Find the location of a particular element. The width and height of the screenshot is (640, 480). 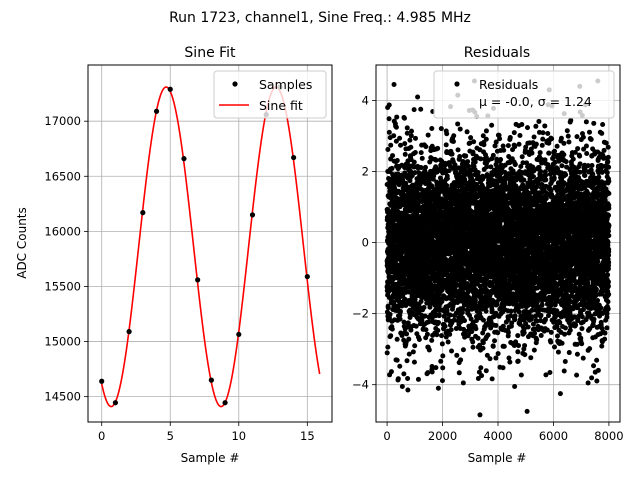

y-tick-label: 15500 is located at coordinates (62, 286).